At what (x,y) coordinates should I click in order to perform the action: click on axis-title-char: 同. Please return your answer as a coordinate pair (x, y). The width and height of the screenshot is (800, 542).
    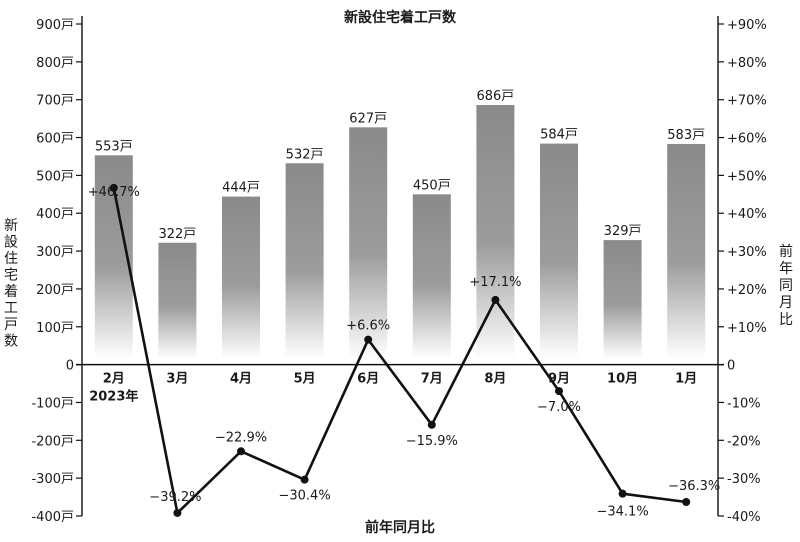
    Looking at the image, I should click on (786, 286).